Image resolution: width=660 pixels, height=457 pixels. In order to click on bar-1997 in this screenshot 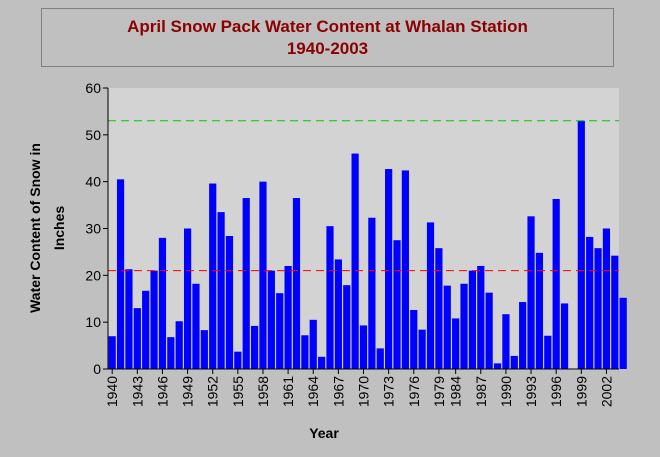, I will do `click(564, 336)`.